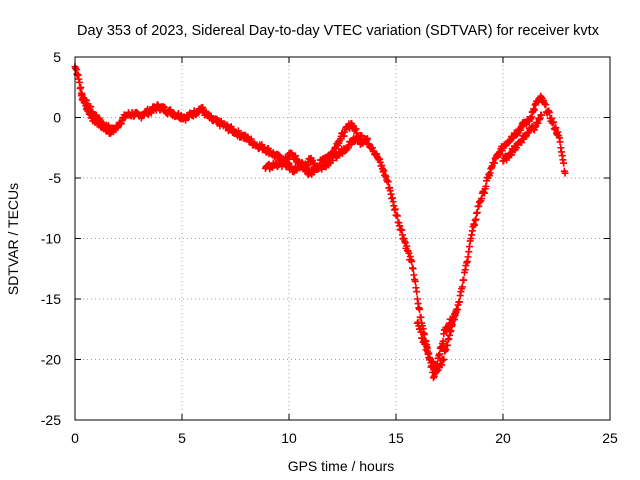 This screenshot has width=640, height=480. I want to click on x-tick-label: 5, so click(182, 438).